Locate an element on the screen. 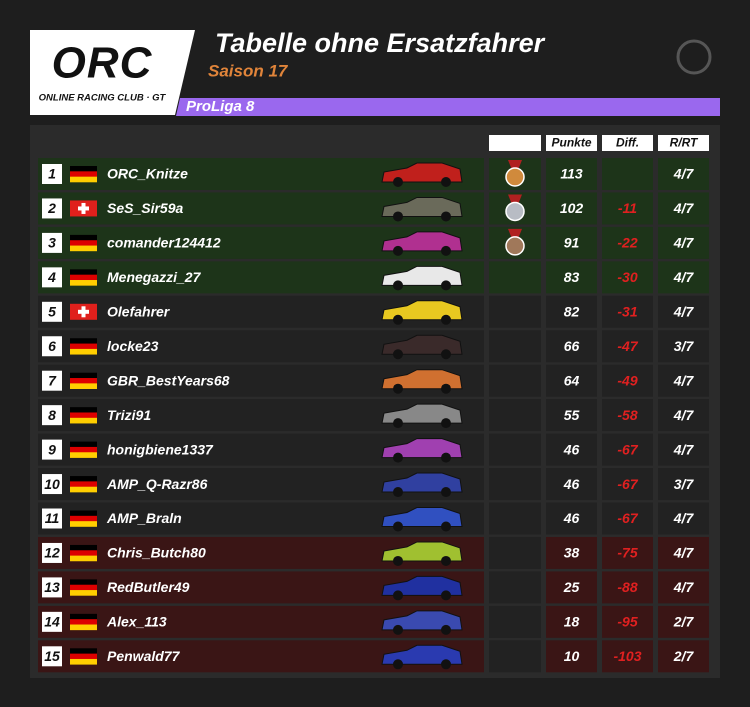  position: 3 is located at coordinates (52, 243).